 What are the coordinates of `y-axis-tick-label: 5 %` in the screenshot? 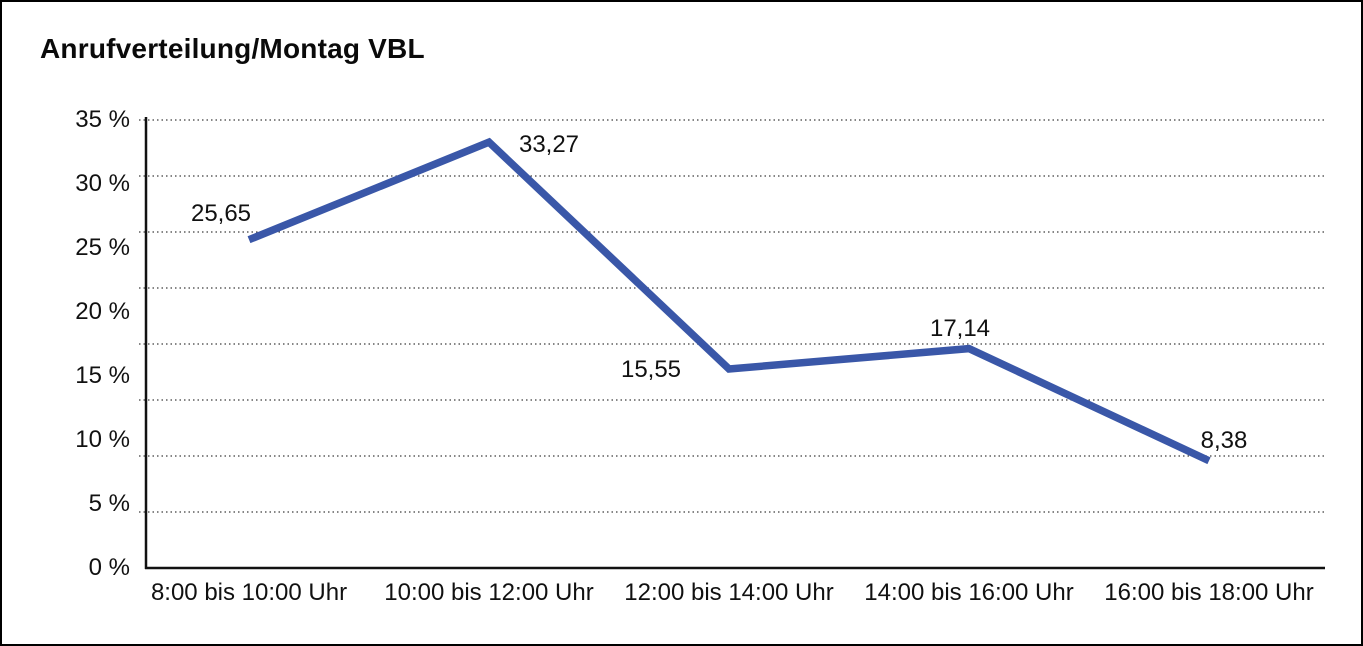 It's located at (109, 503).